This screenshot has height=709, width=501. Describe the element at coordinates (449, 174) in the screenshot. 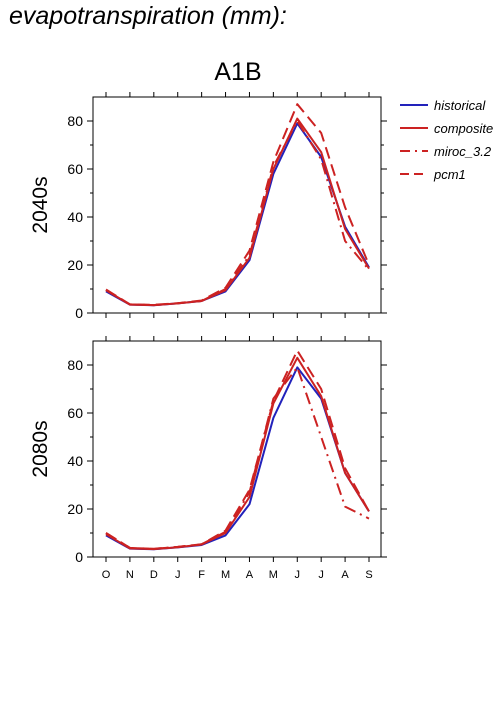

I see `legend-label: pcm1` at that location.